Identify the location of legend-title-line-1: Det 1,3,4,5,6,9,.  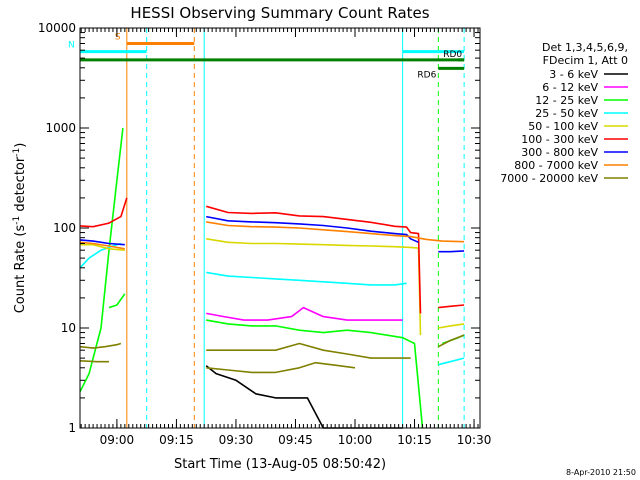
(585, 47).